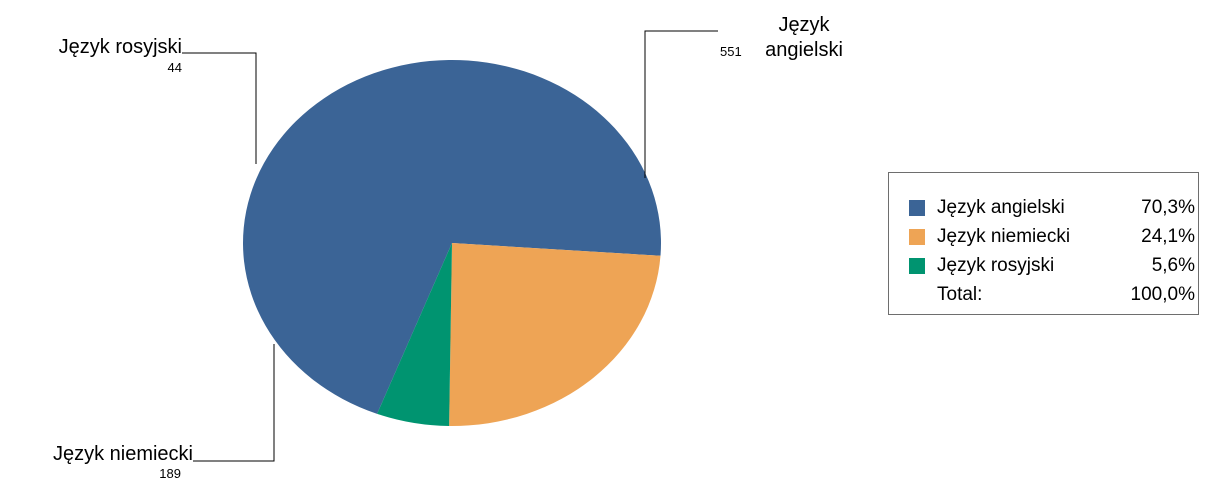  I want to click on leader-line-angielski, so click(681, 104).